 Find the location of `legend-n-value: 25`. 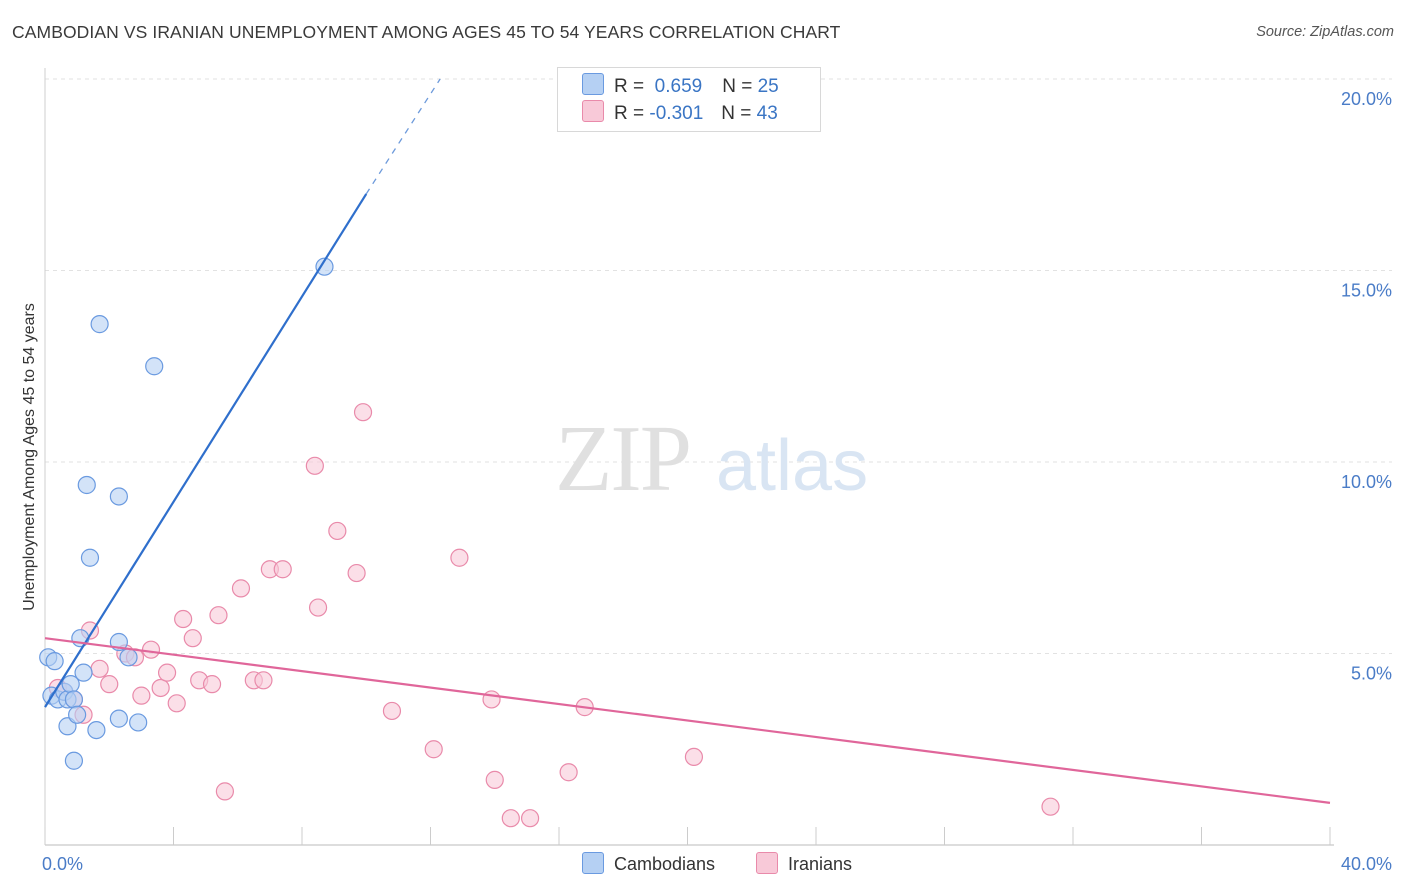

legend-n-value: 25 is located at coordinates (768, 86).